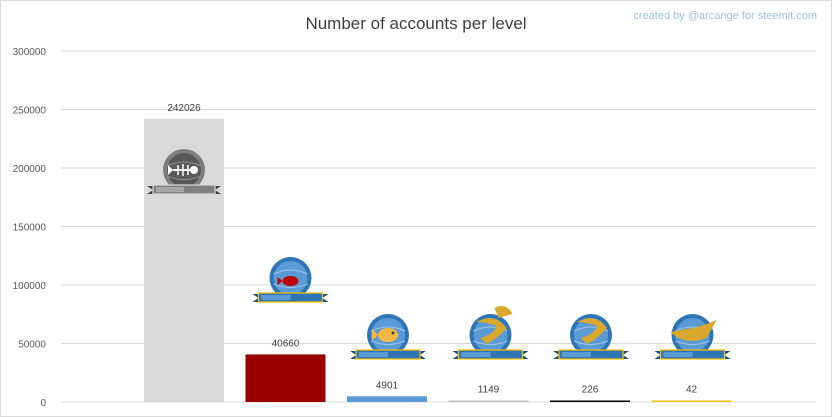 This screenshot has width=832, height=417. What do you see at coordinates (30, 52) in the screenshot?
I see `y-tick-label: 300000` at bounding box center [30, 52].